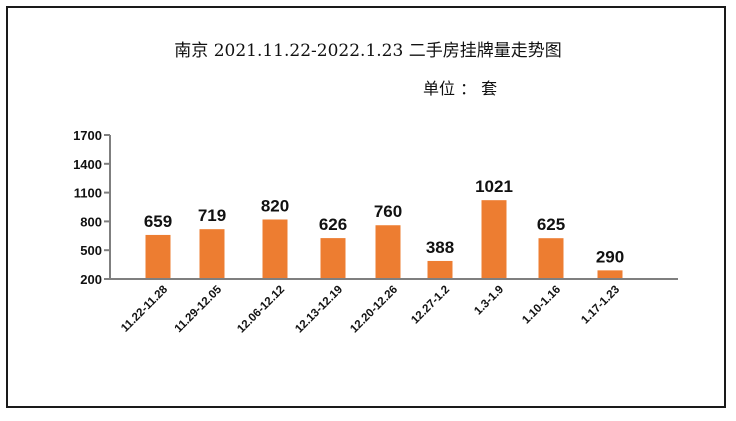 This screenshot has height=421, width=736. I want to click on y-tick-label: 500, so click(91, 250).